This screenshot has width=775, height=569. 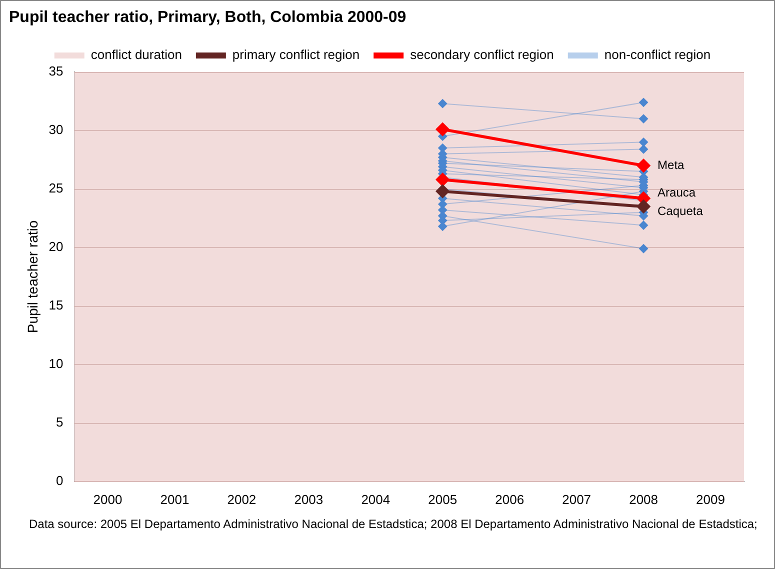 I want to click on y-tick-label: 10, so click(x=56, y=364).